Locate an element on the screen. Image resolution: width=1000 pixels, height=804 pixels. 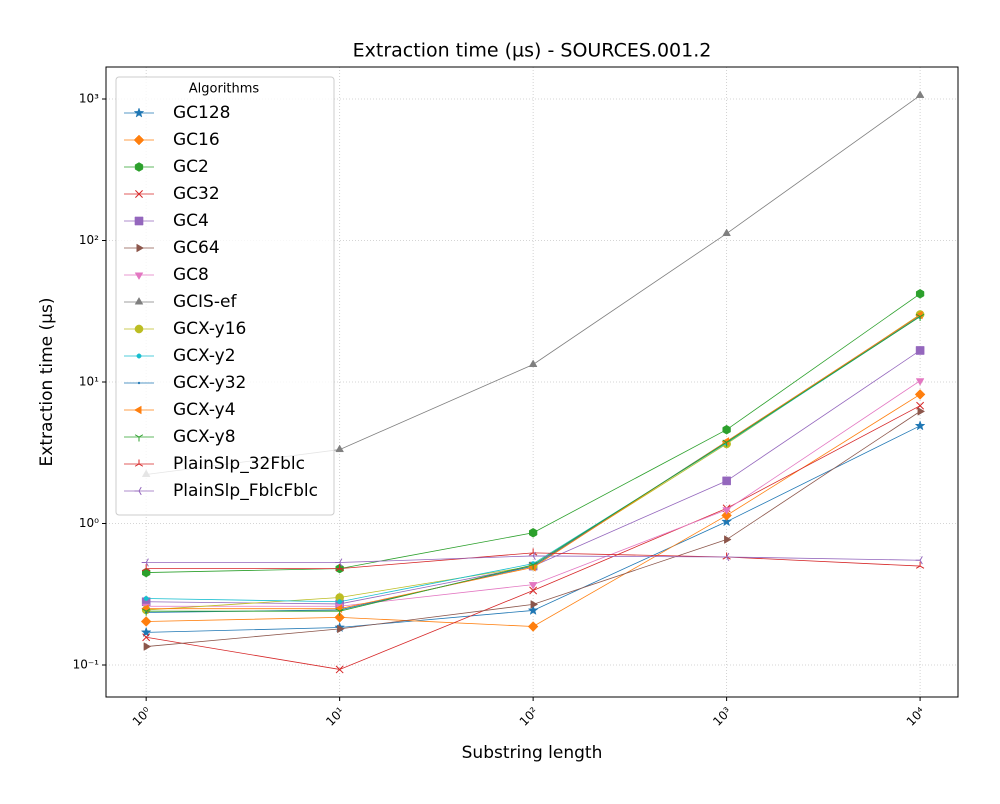
legend-box is located at coordinates (225, 296).